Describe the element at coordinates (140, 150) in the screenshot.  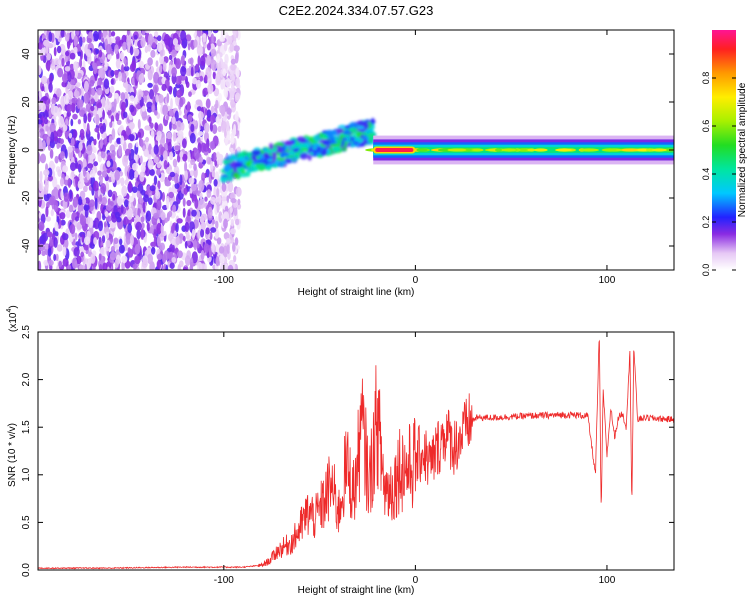
I see `noise-region` at that location.